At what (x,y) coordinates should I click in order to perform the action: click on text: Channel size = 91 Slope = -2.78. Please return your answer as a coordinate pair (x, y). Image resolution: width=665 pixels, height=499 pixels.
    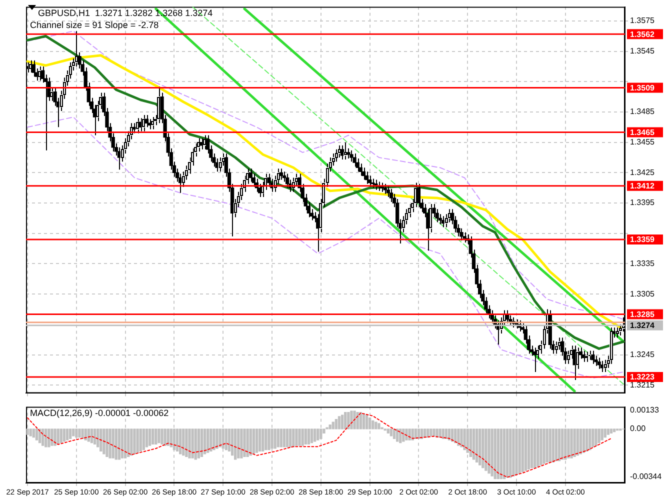
    Looking at the image, I should click on (94, 25).